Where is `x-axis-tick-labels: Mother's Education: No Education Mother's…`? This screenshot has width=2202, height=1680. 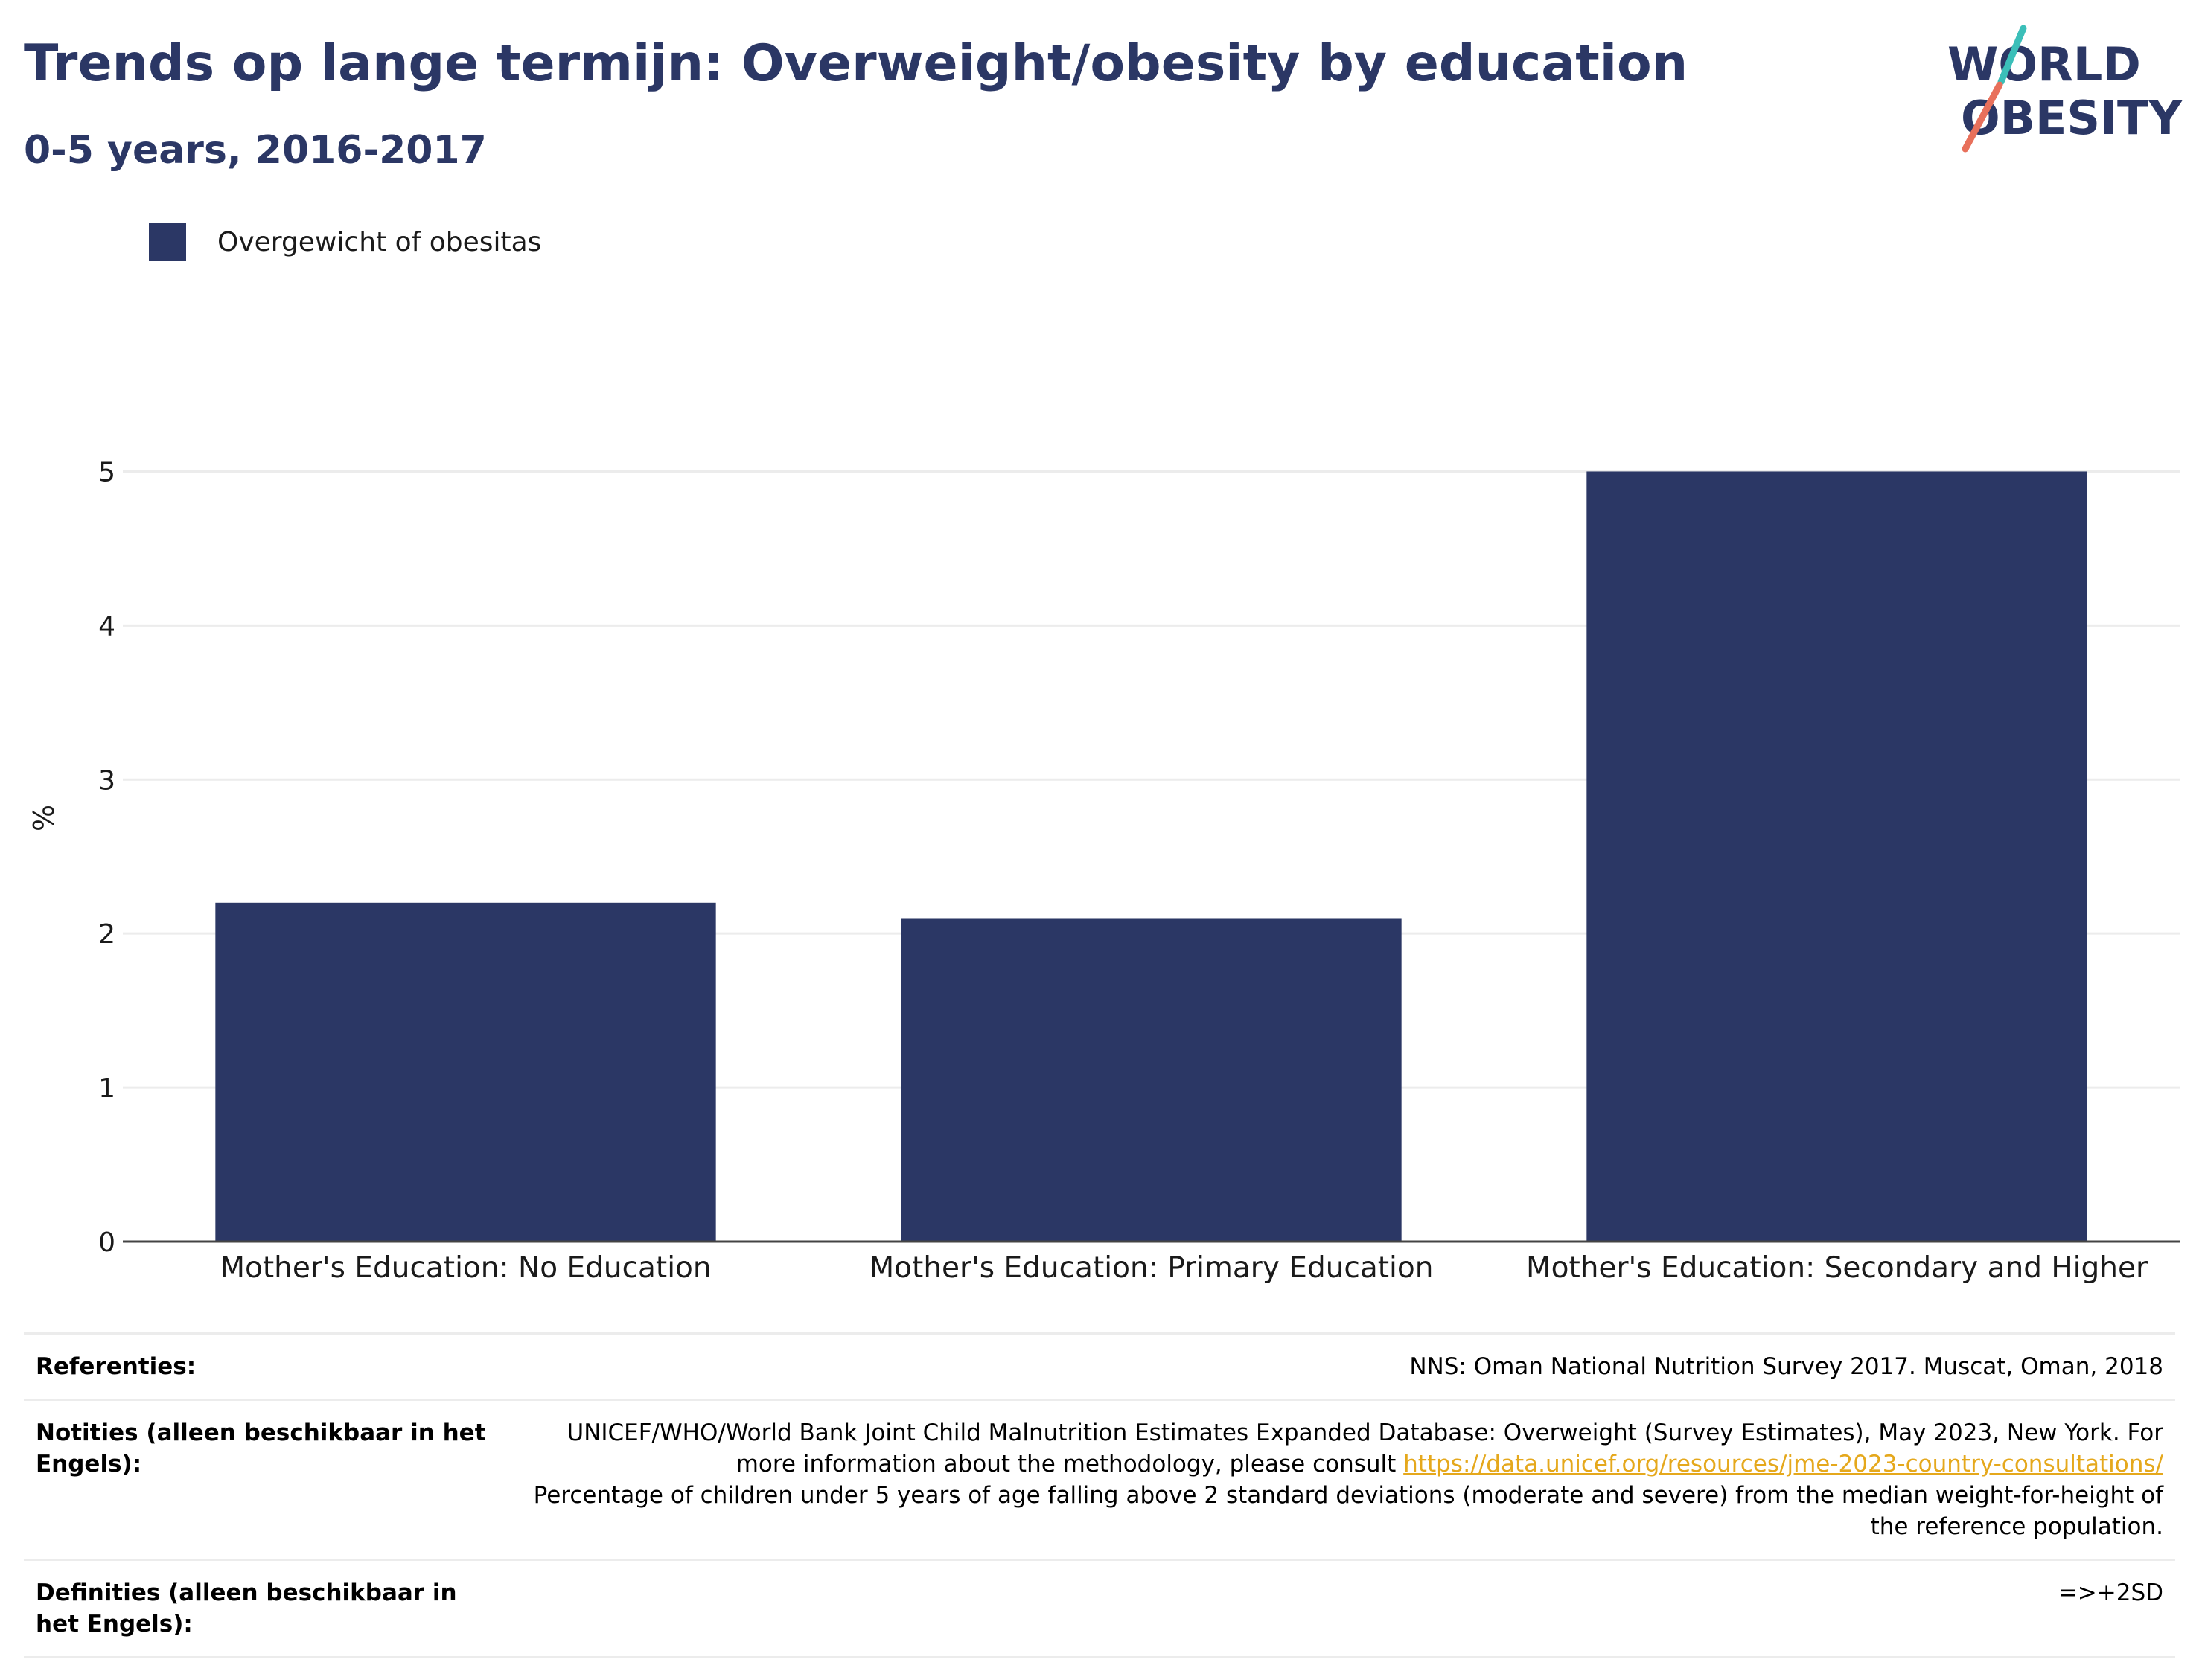
x-axis-tick-labels: Mother's Education: No Education Mother's… is located at coordinates (1184, 1268).